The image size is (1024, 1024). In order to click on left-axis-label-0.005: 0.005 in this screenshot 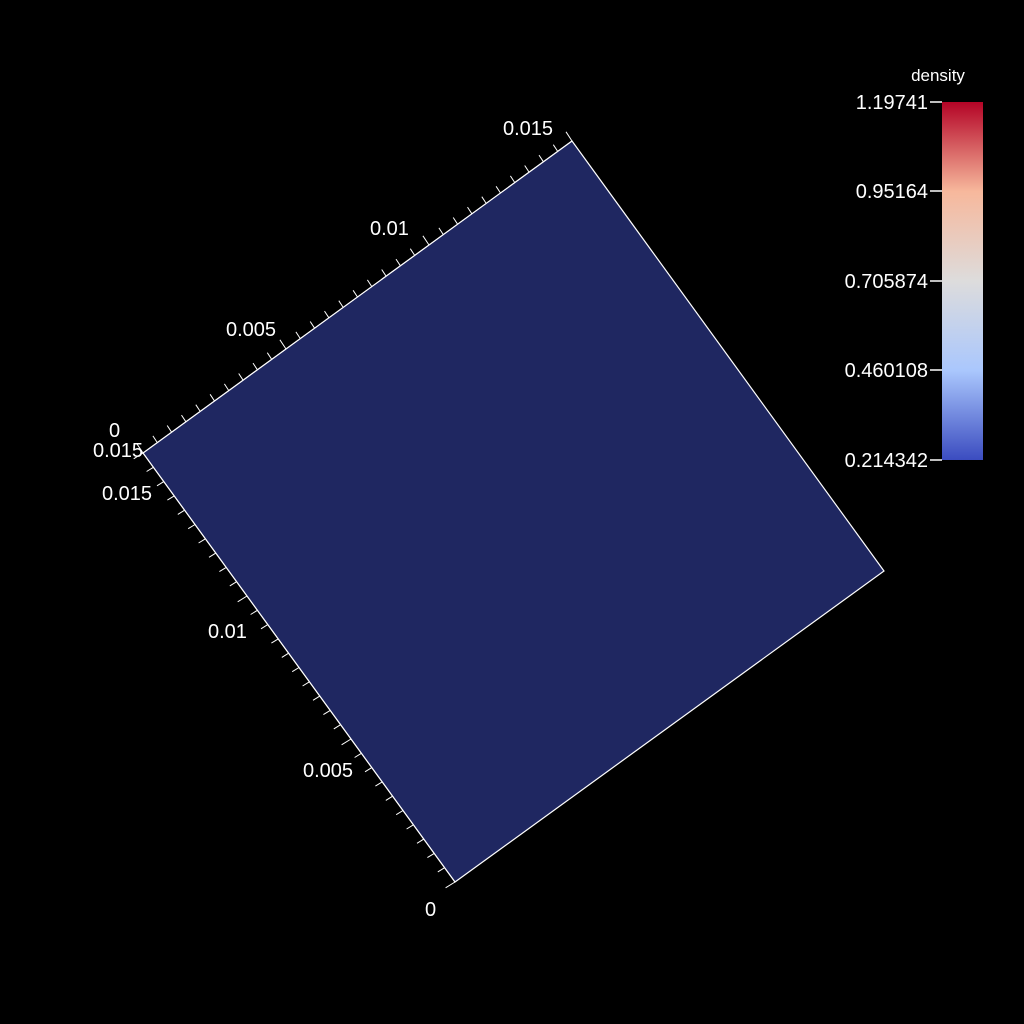, I will do `click(328, 771)`.